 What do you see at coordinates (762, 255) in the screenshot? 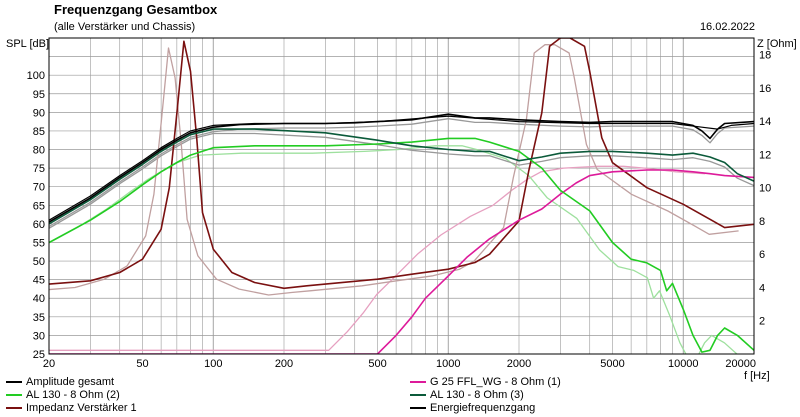
I see `y2-tick-label: 6` at bounding box center [762, 255].